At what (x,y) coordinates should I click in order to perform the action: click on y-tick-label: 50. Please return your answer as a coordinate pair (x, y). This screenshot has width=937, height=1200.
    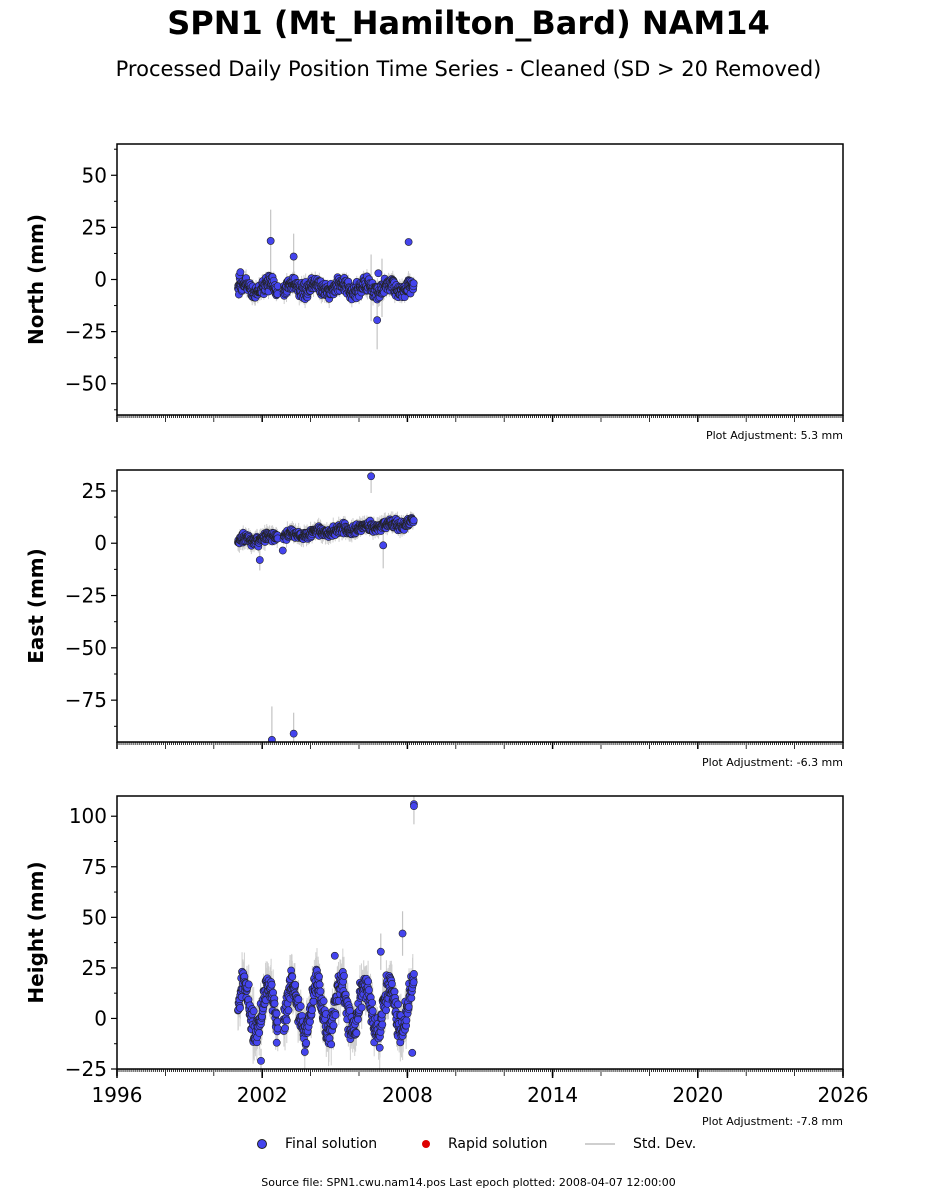
    Looking at the image, I should click on (94, 917).